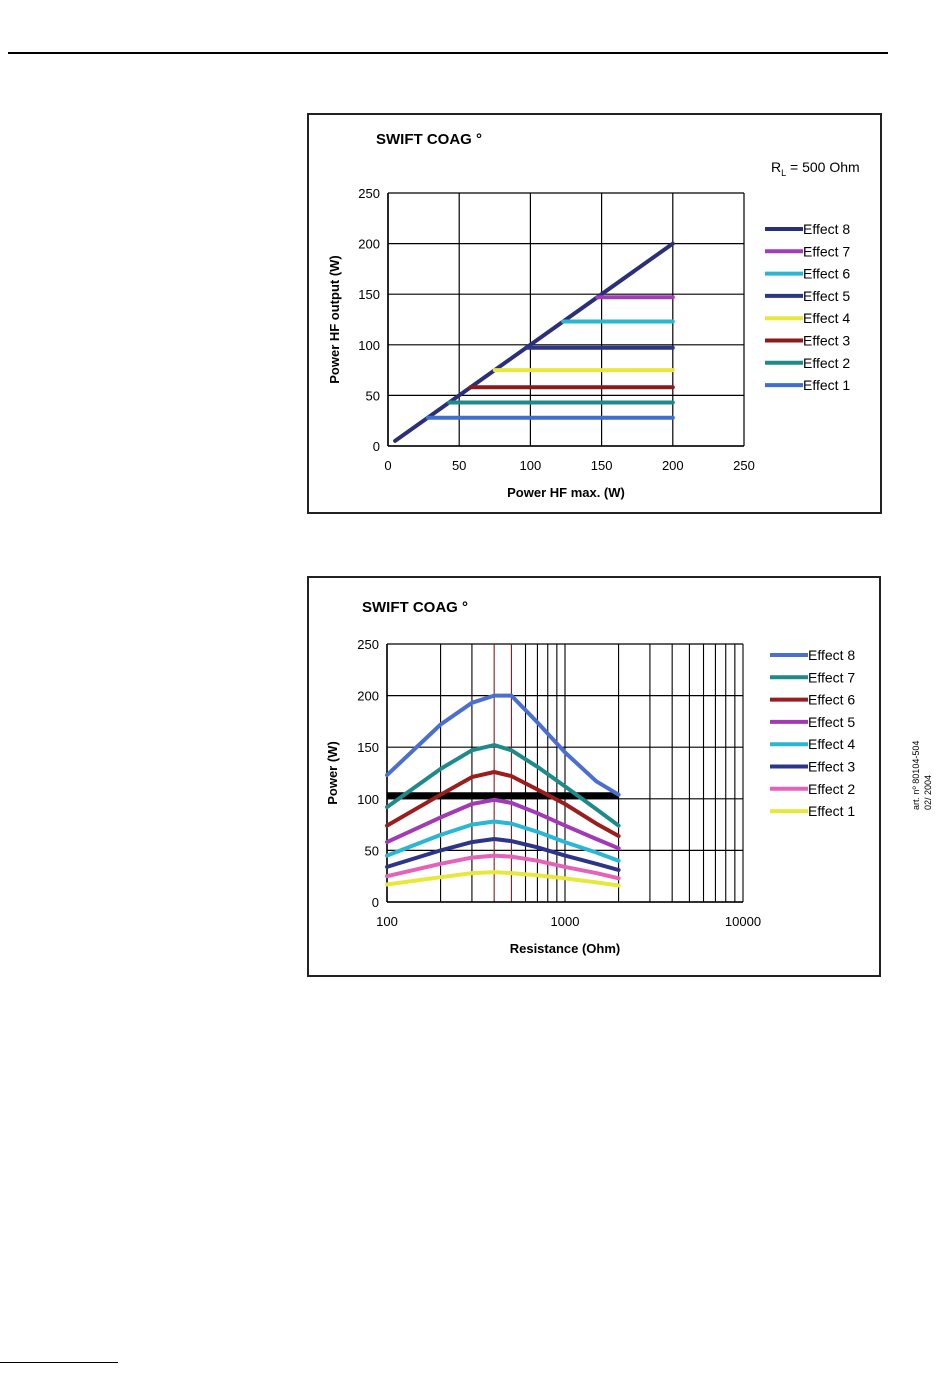 Image resolution: width=950 pixels, height=1388 pixels. What do you see at coordinates (925, 755) in the screenshot?
I see `article-number-note: art. nº 80104-504 02/ 2004` at bounding box center [925, 755].